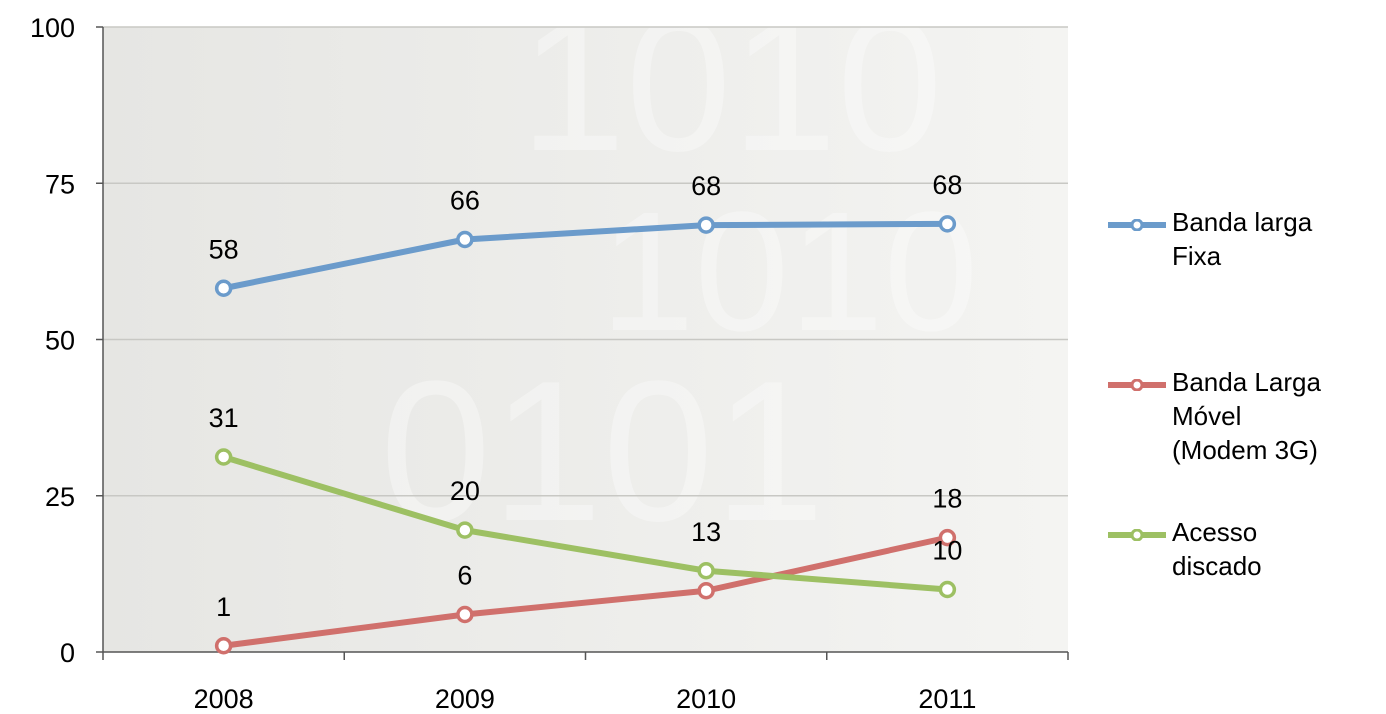 This screenshot has width=1386, height=714. Describe the element at coordinates (1242, 239) in the screenshot. I see `legend-label: Banda larga Fixa` at that location.